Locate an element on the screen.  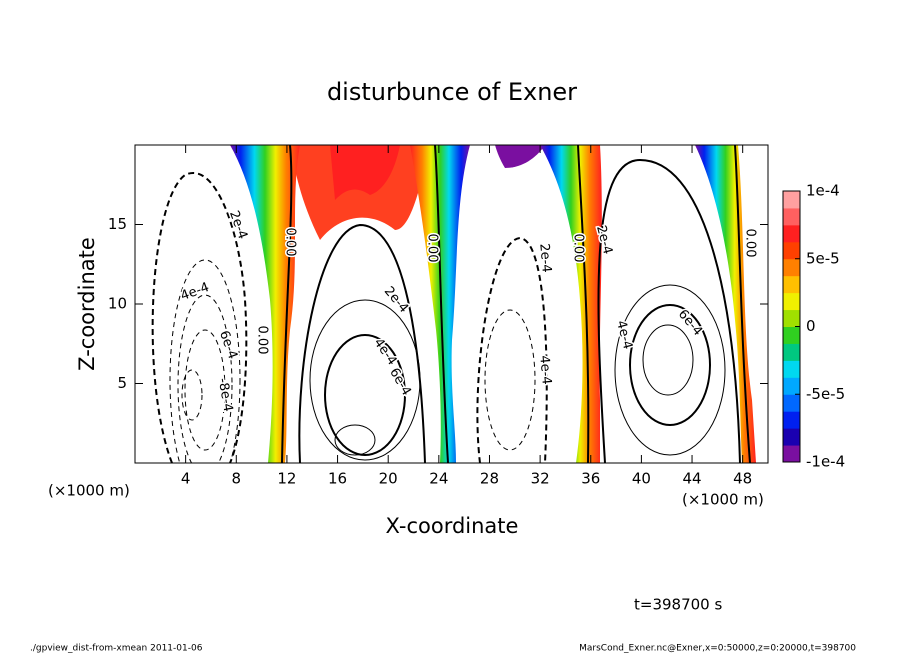
x-tick-label: 32 is located at coordinates (540, 479).